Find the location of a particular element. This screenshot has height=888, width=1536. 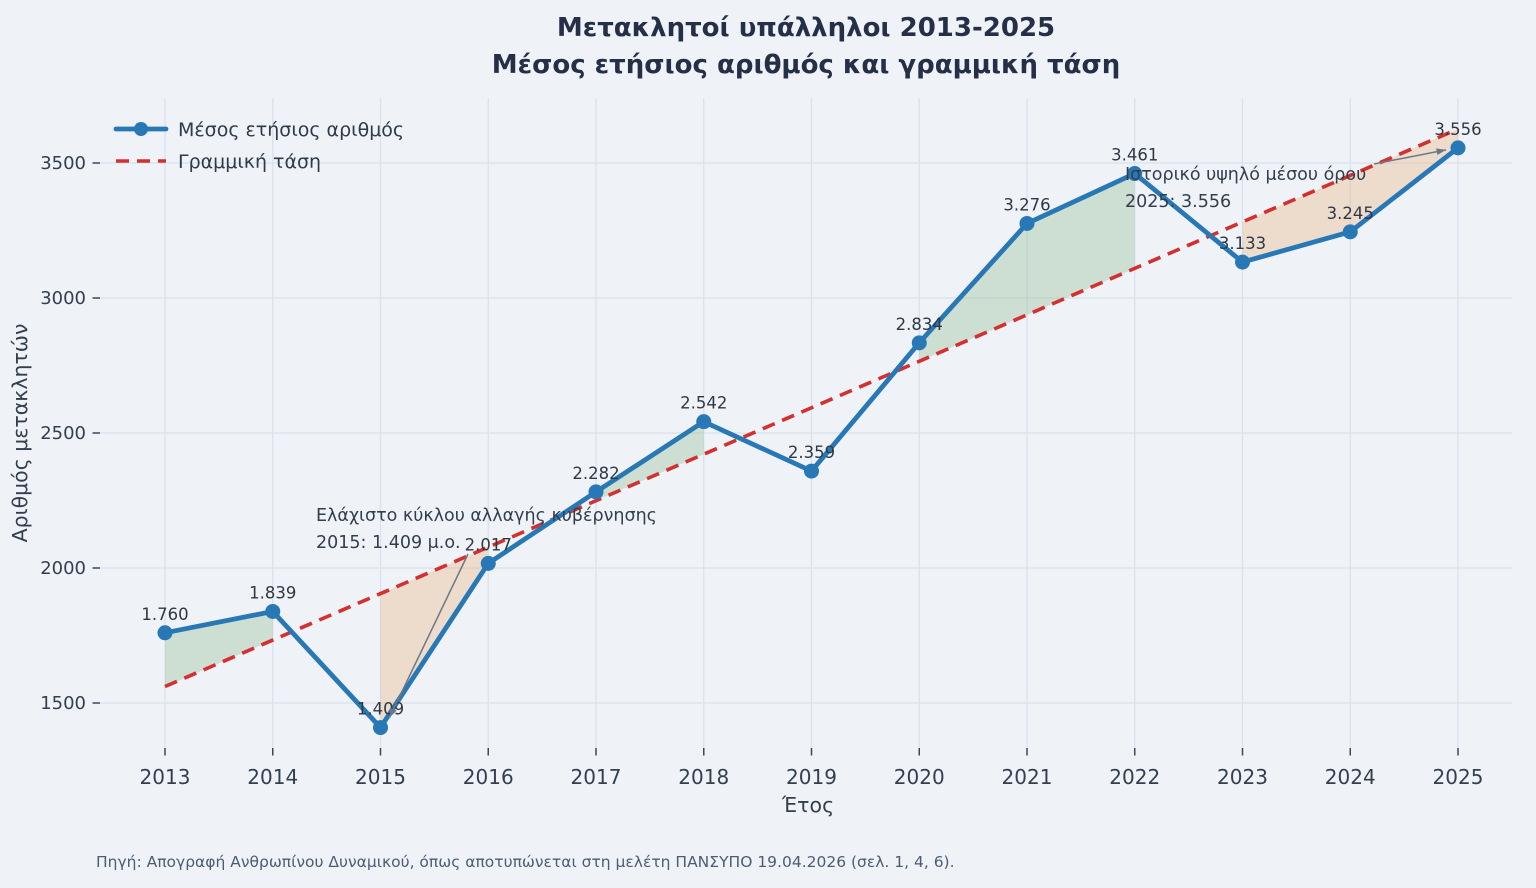

xtick-label: 2021 is located at coordinates (1027, 777).